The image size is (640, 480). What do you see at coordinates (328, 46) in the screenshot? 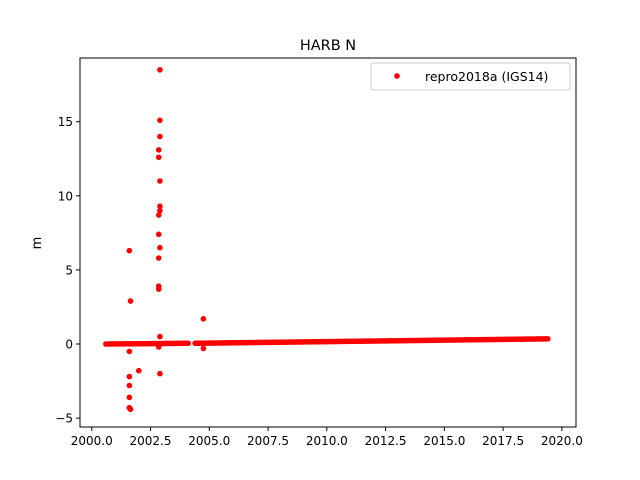
I see `chart-title: HARB N` at bounding box center [328, 46].